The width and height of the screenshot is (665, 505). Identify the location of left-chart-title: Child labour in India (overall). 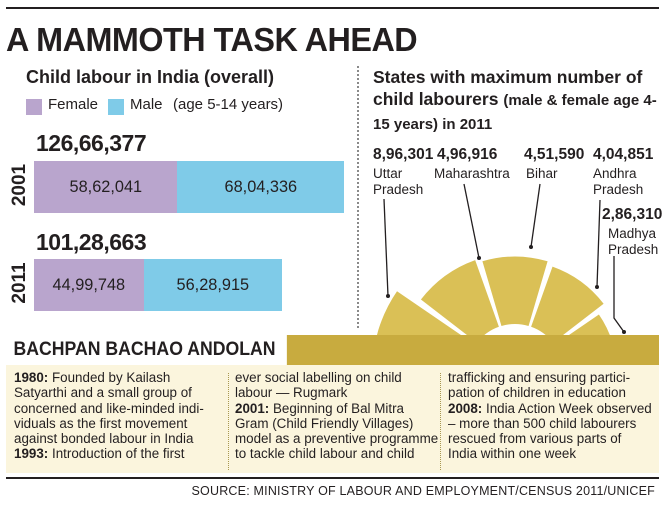
(150, 77).